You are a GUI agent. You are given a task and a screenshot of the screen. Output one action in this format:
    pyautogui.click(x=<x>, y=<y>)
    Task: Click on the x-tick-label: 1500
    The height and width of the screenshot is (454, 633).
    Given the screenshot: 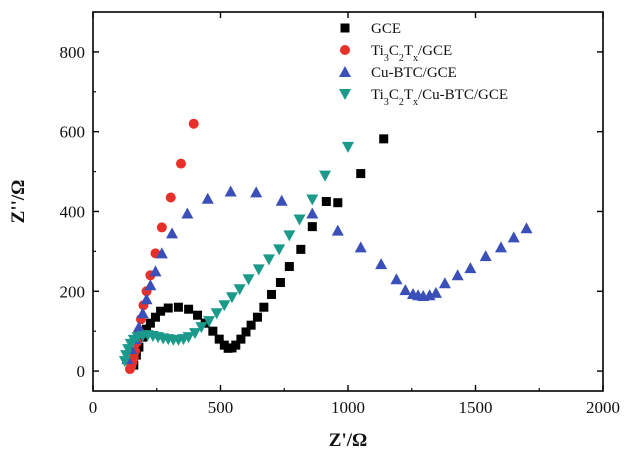 What is the action you would take?
    pyautogui.click(x=476, y=407)
    